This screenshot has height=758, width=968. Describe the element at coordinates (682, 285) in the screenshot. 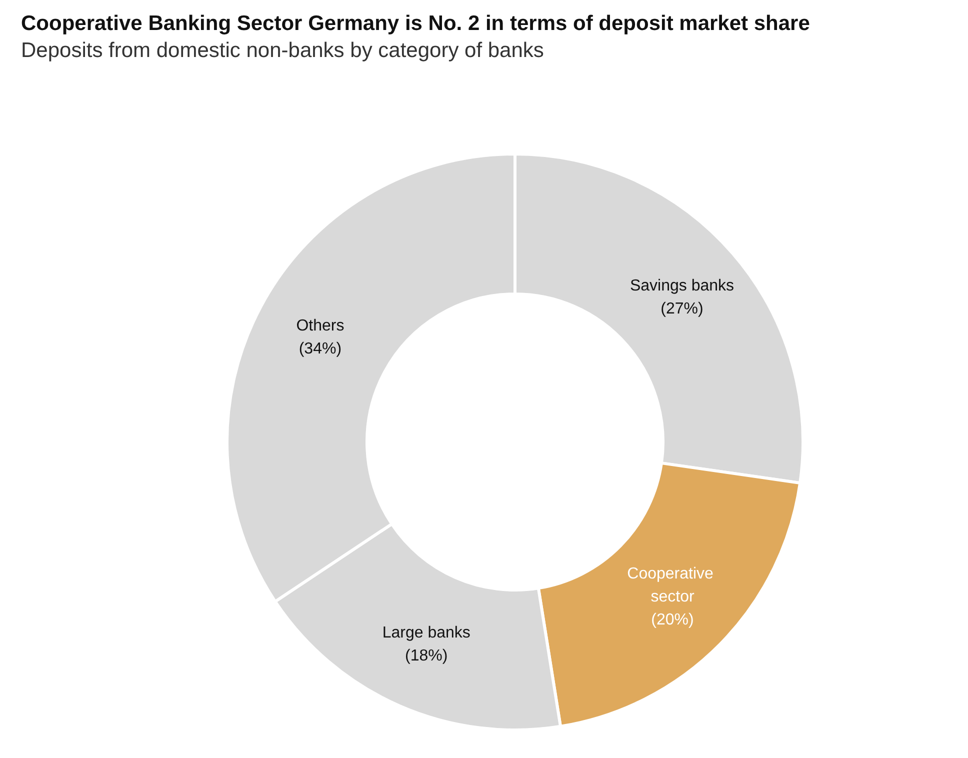

I see `slice-label: Savings banks` at that location.